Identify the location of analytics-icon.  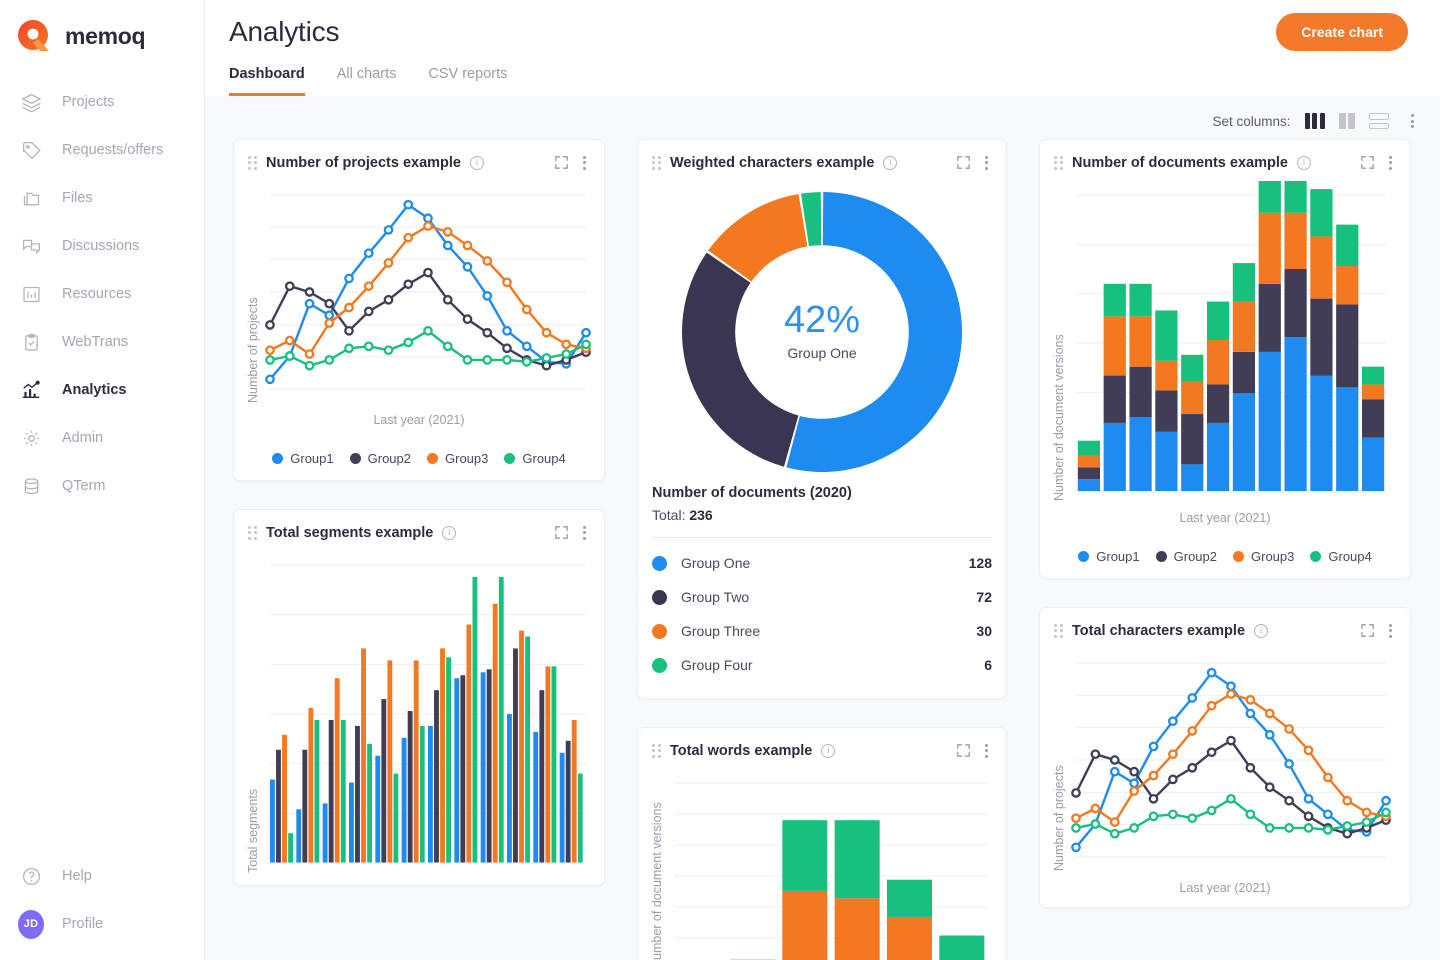
(31, 390).